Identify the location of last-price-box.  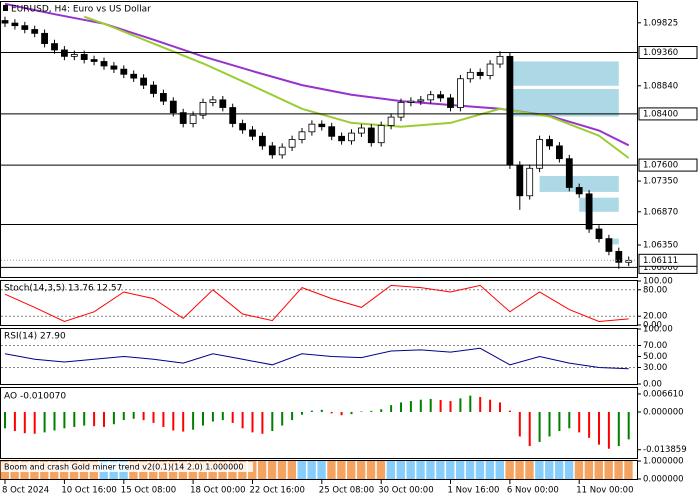
(668, 260).